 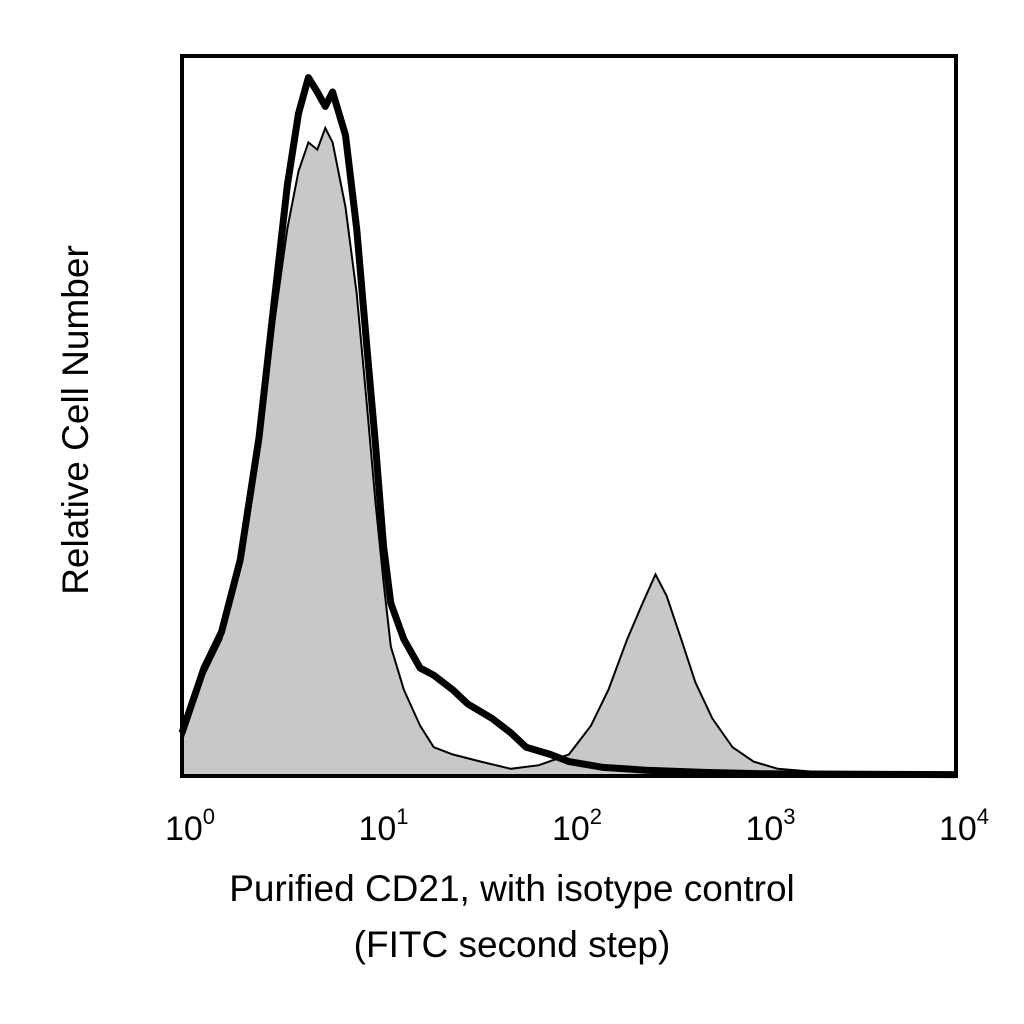 I want to click on x-axis-label-line-1: Purified CD21, with isotype control, so click(x=512, y=888).